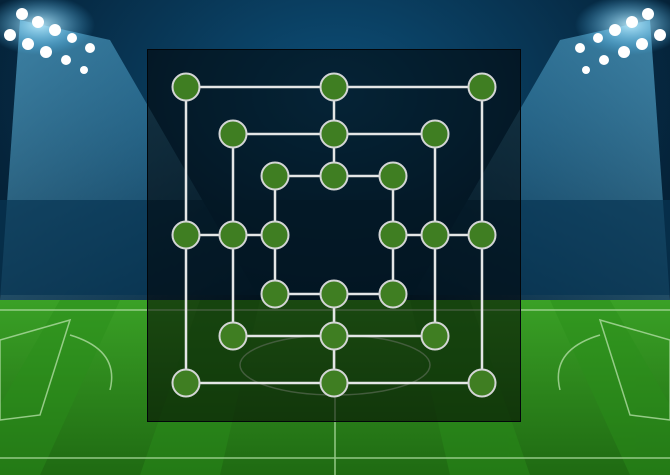  I want to click on board-point-outer-bottom, so click(334, 383).